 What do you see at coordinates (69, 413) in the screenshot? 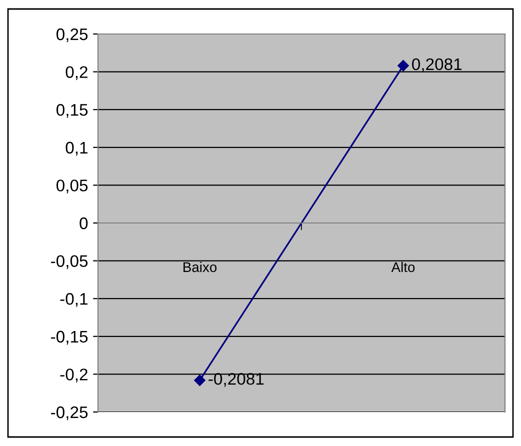
I see `y-tick-label: -0,25` at bounding box center [69, 413].